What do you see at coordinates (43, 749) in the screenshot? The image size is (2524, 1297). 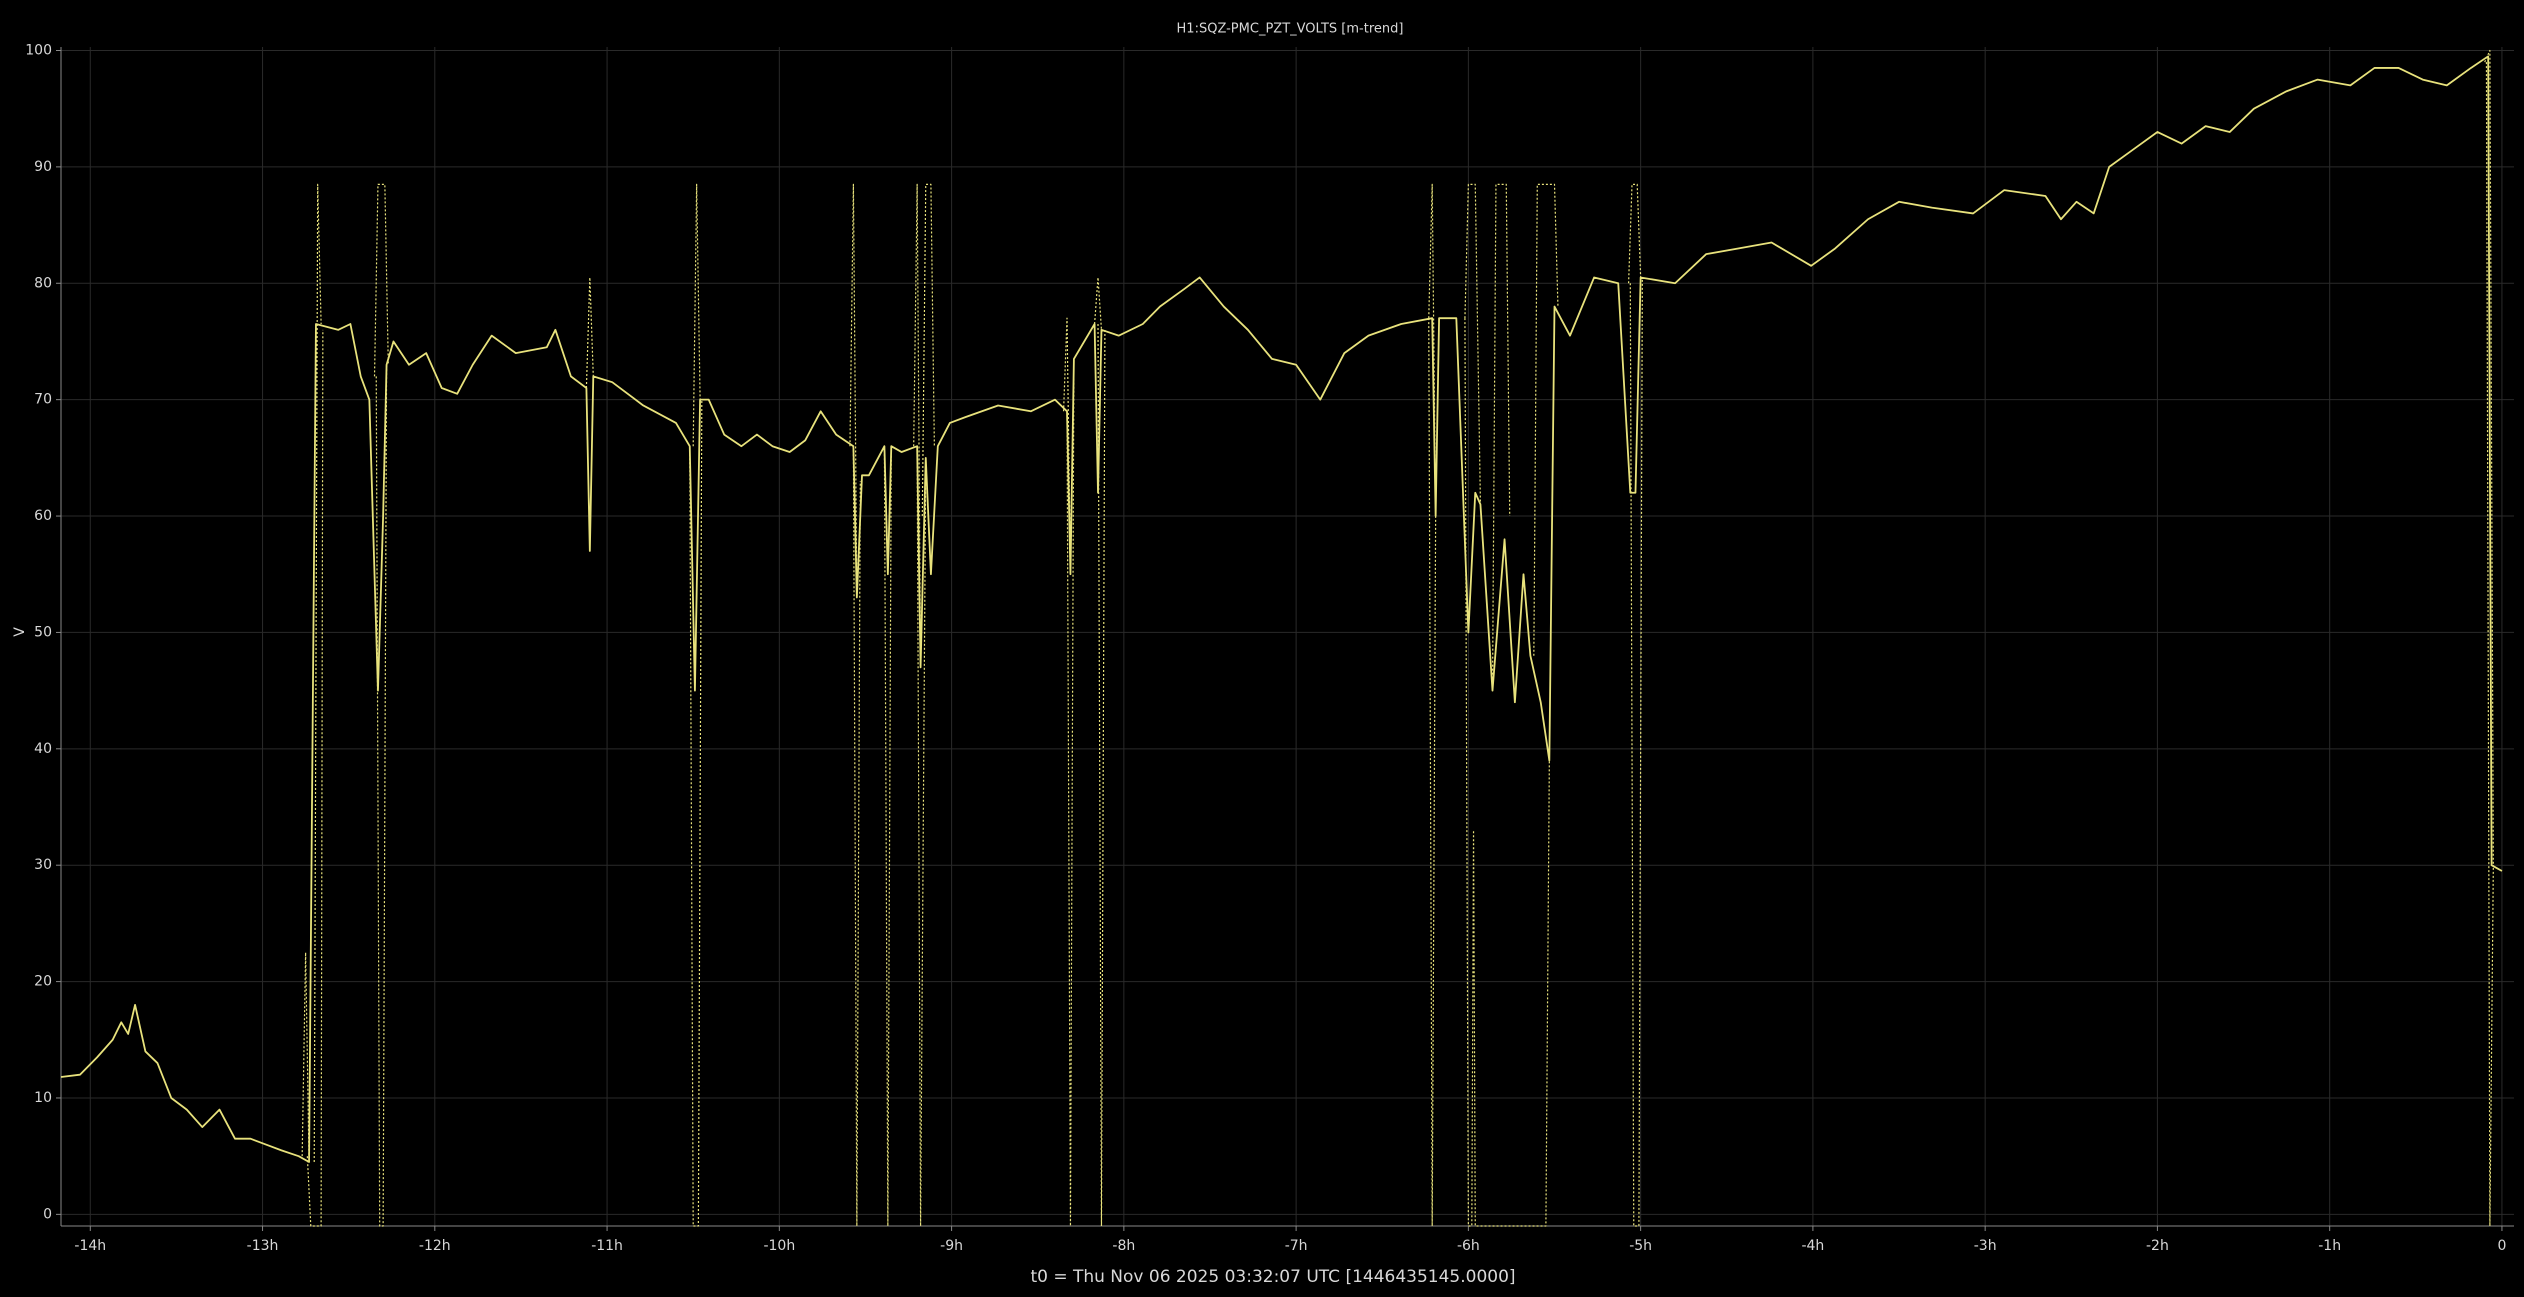 I see `y-tick-label: 40` at bounding box center [43, 749].